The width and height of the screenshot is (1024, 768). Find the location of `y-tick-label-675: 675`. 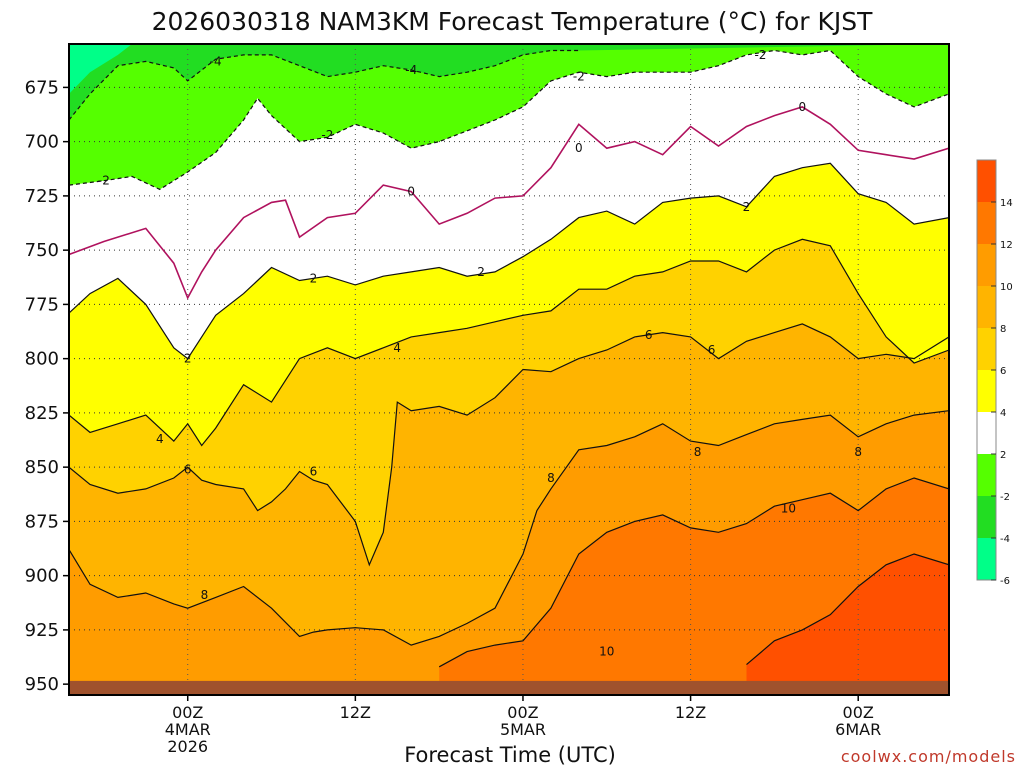

y-tick-label-675: 675 is located at coordinates (42, 87).